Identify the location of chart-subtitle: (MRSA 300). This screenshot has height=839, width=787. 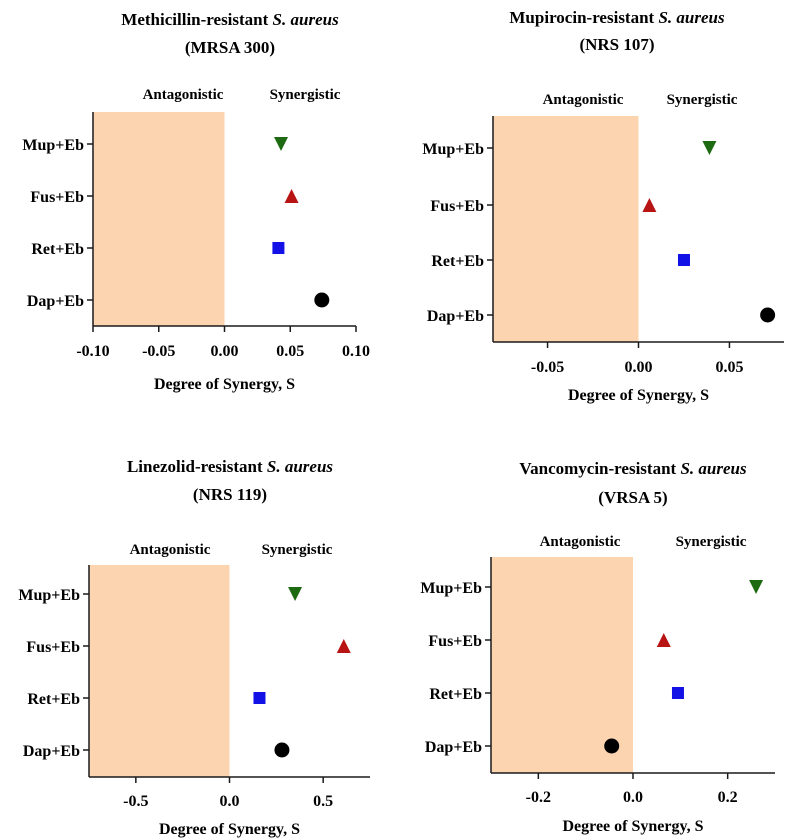
(230, 47).